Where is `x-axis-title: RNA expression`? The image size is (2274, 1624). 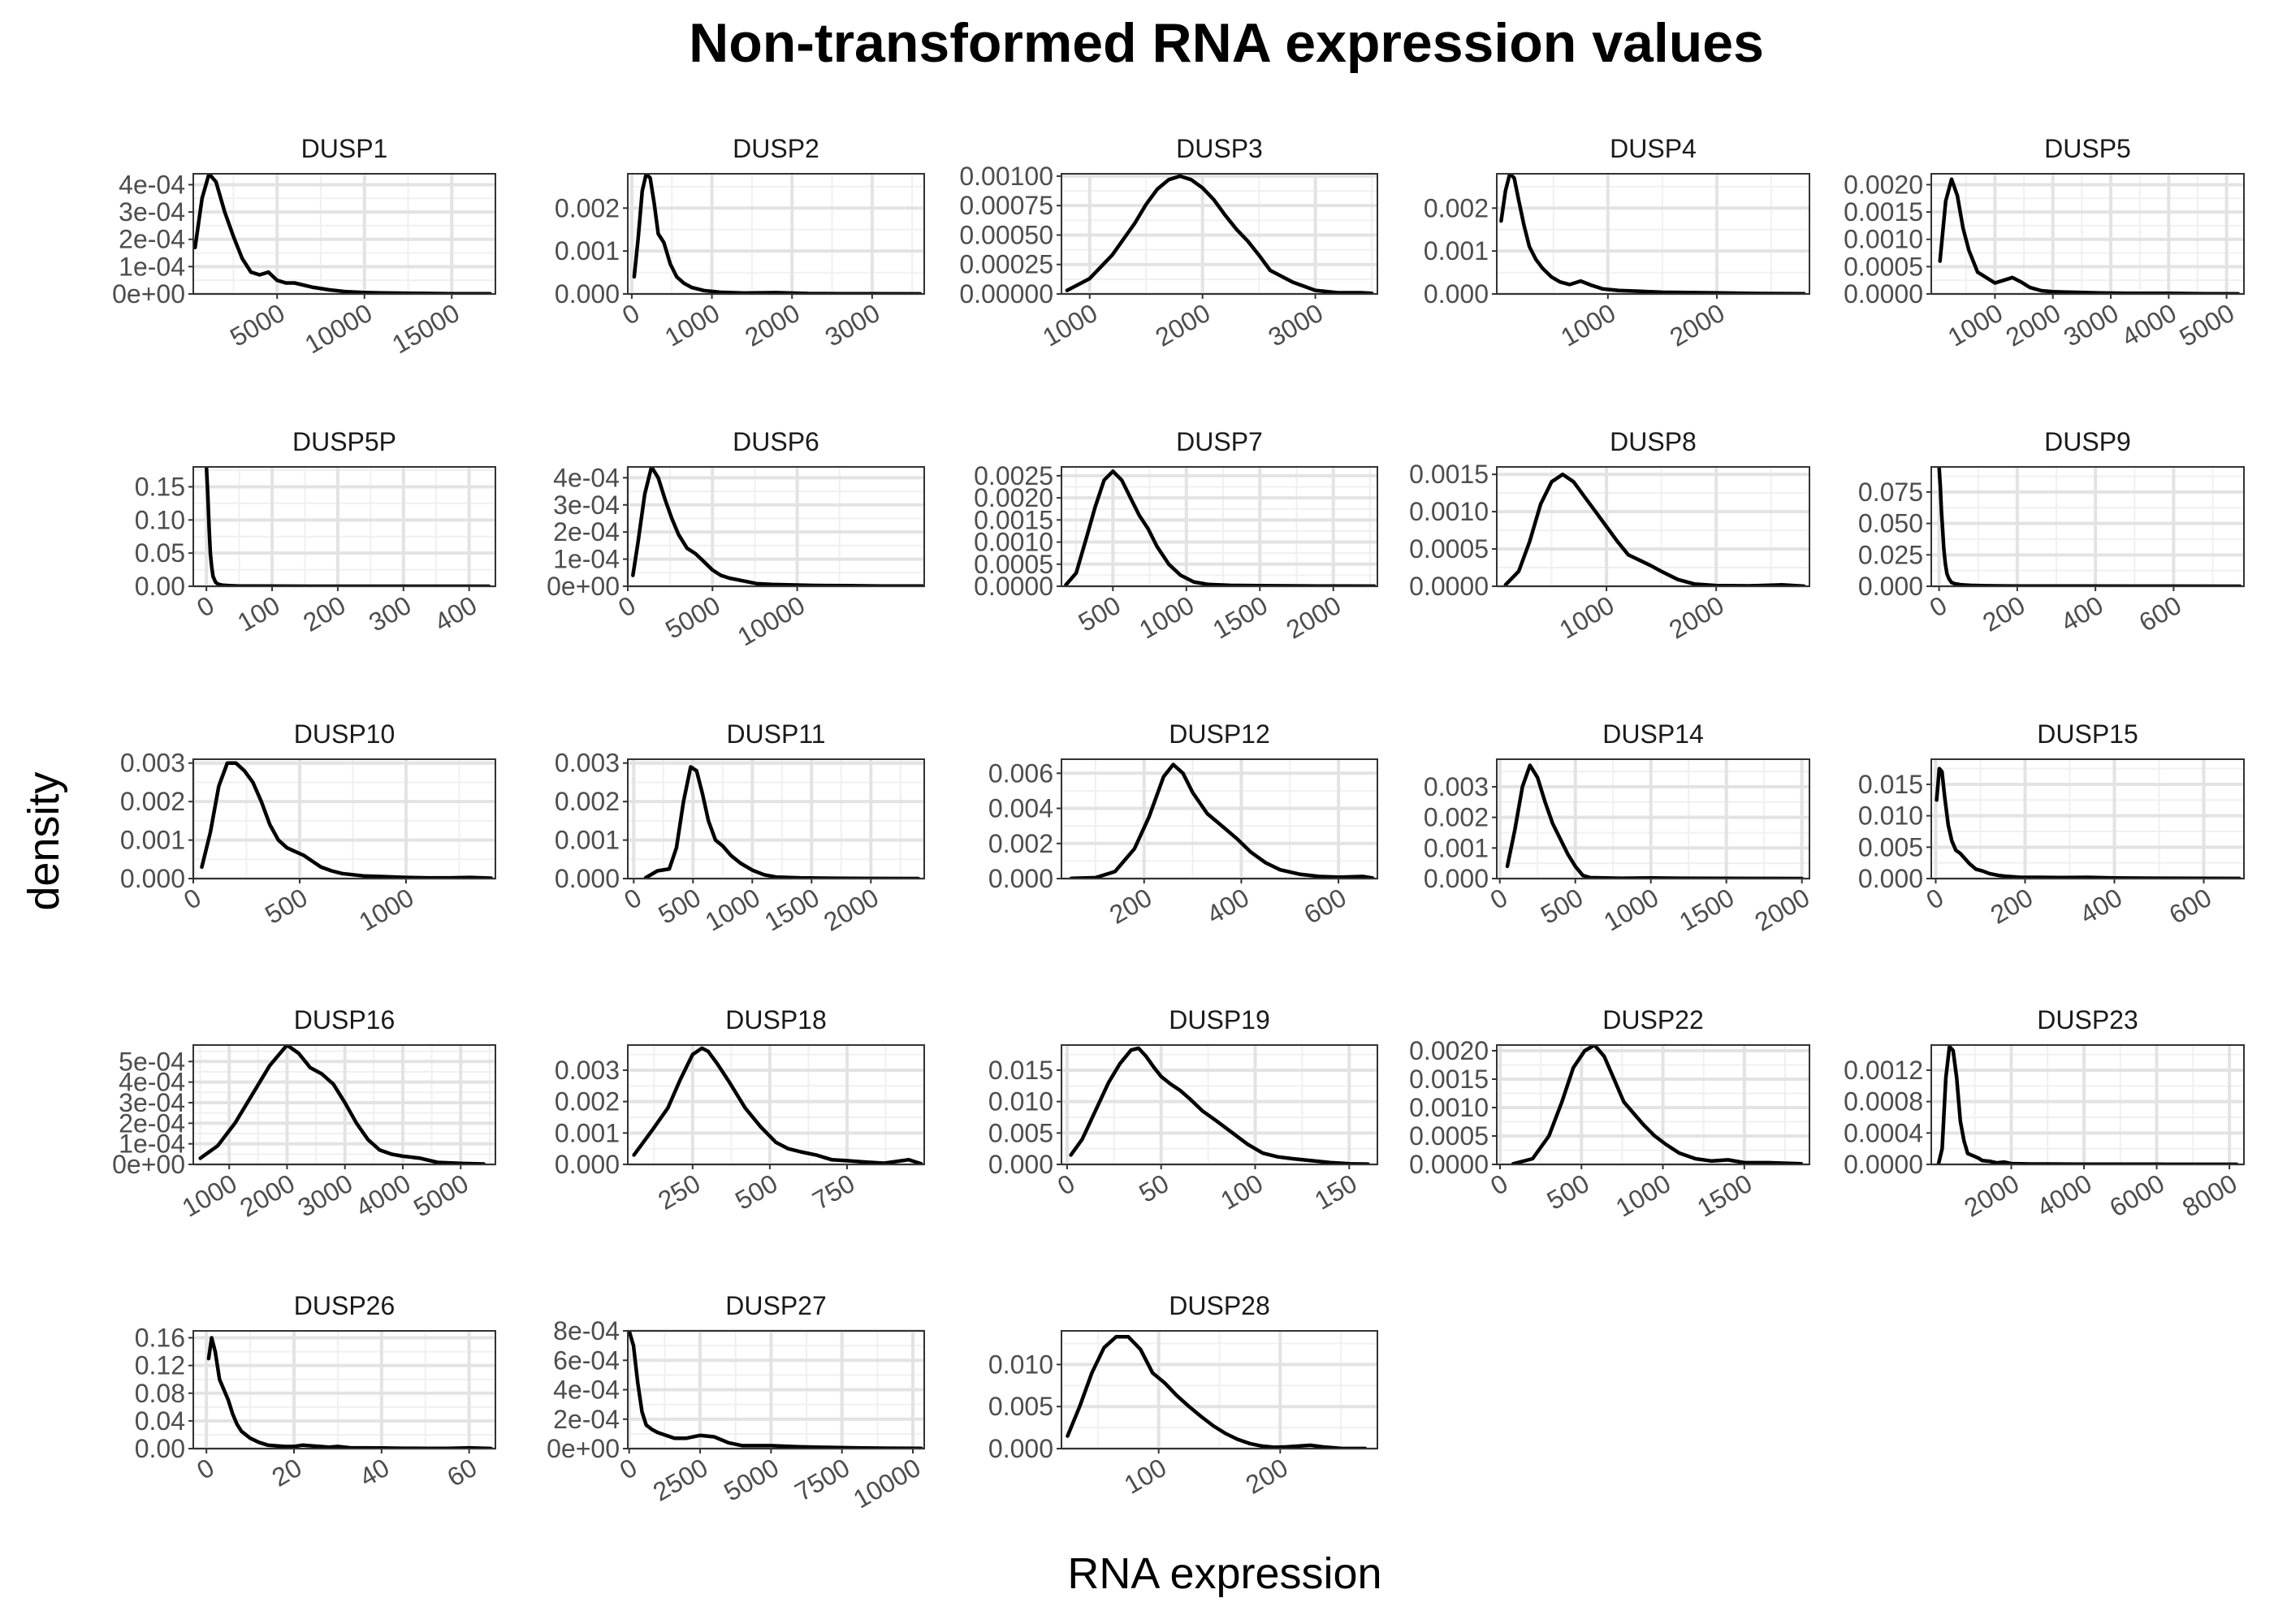
x-axis-title: RNA expression is located at coordinates (1224, 1573).